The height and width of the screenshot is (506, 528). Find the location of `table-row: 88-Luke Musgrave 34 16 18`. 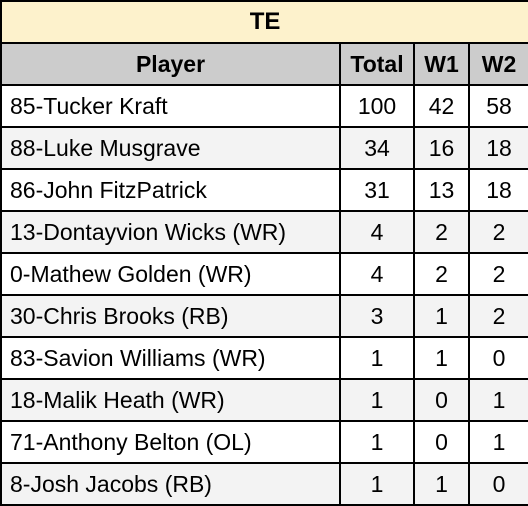

table-row: 88-Luke Musgrave 34 16 18 is located at coordinates (264, 148).